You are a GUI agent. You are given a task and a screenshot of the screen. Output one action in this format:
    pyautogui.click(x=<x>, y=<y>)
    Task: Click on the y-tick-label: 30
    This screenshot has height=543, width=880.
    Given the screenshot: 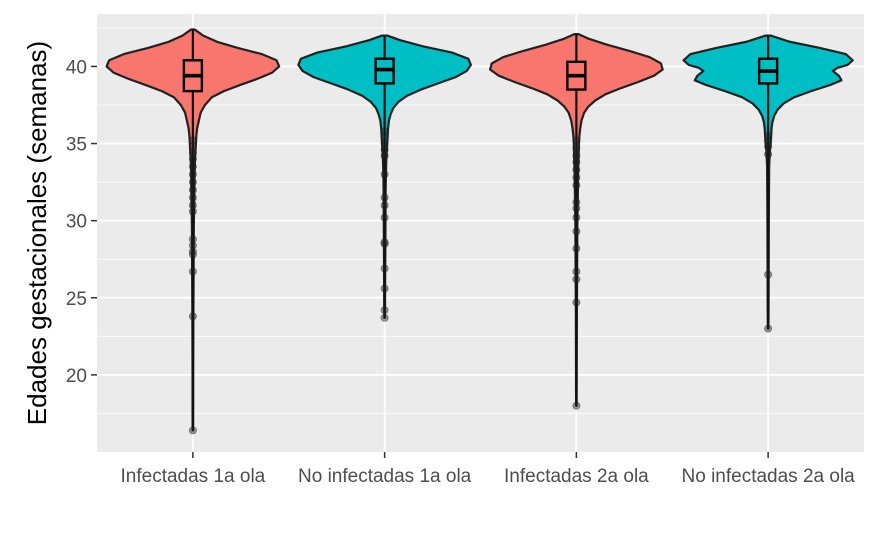 What is the action you would take?
    pyautogui.click(x=76, y=222)
    